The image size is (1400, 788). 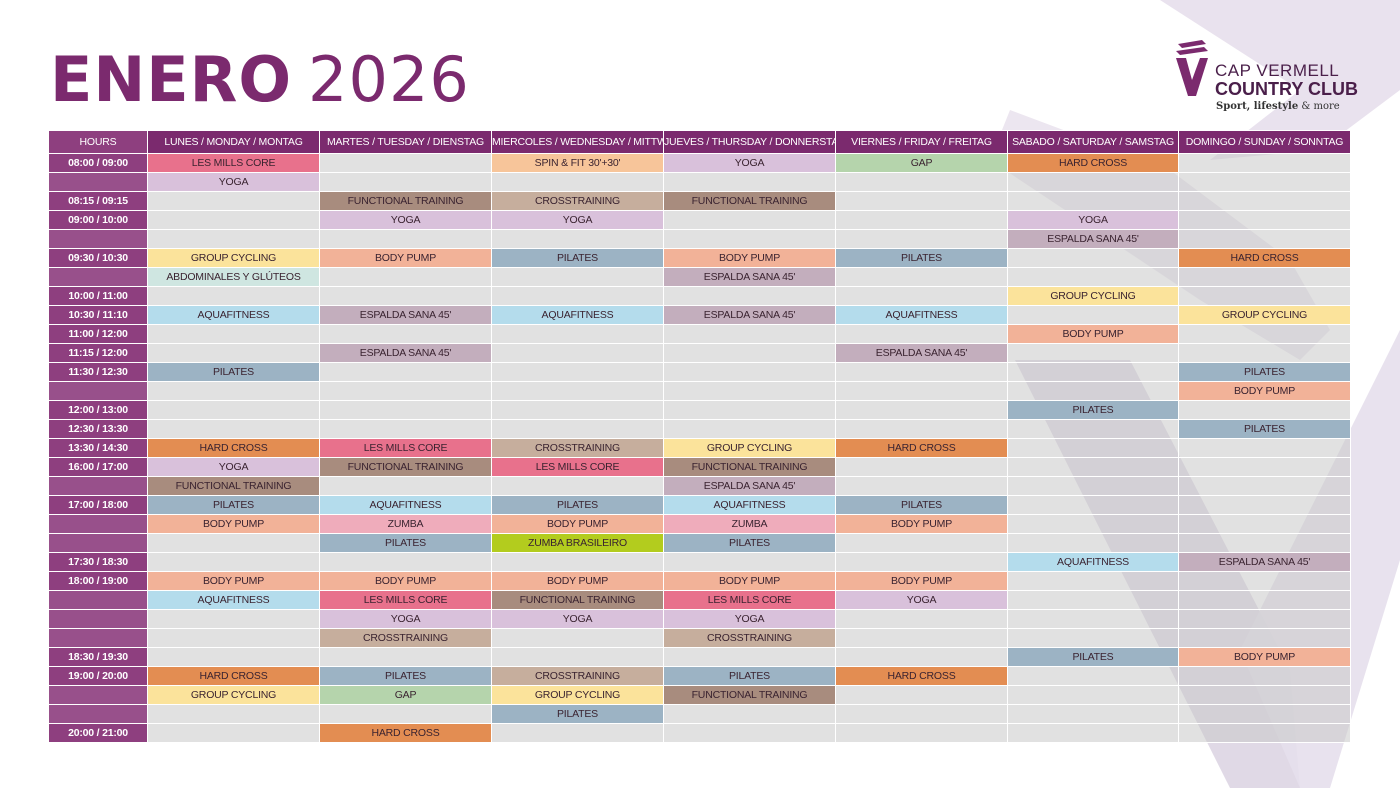 What do you see at coordinates (699, 486) in the screenshot?
I see `schedule-row: FUNCTIONAL TRAINING ESPALDA SANA 45'` at bounding box center [699, 486].